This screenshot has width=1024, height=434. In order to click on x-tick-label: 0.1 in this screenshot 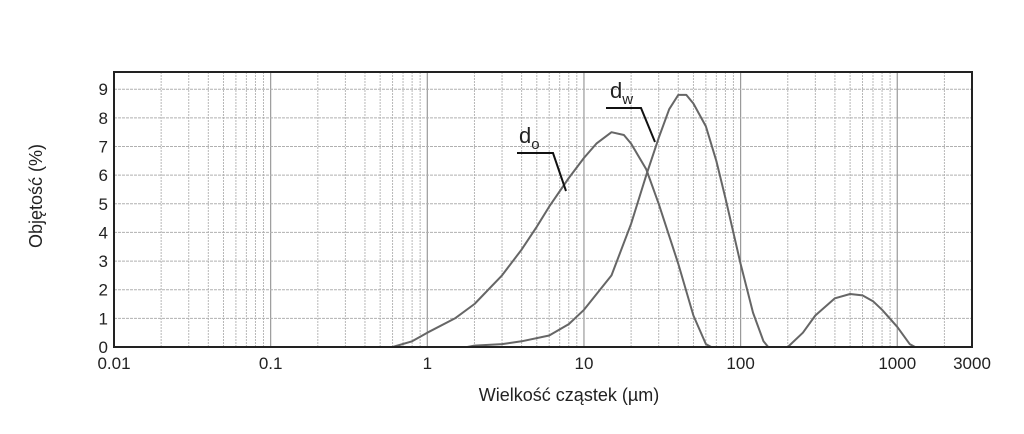, I will do `click(271, 363)`.